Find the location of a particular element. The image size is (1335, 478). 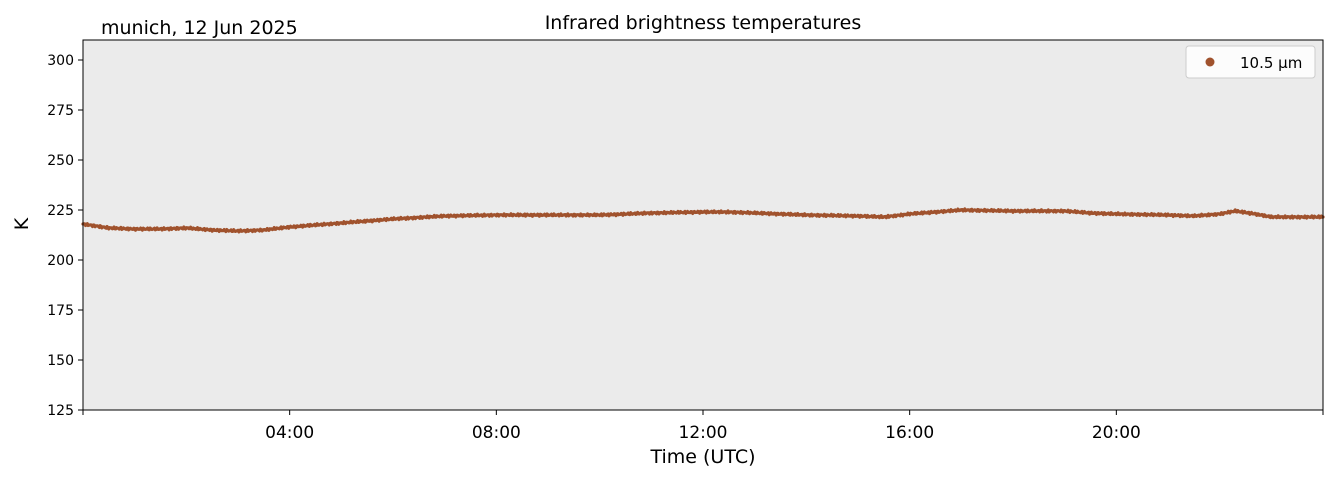

x-tick-label: 12:00 is located at coordinates (703, 433).